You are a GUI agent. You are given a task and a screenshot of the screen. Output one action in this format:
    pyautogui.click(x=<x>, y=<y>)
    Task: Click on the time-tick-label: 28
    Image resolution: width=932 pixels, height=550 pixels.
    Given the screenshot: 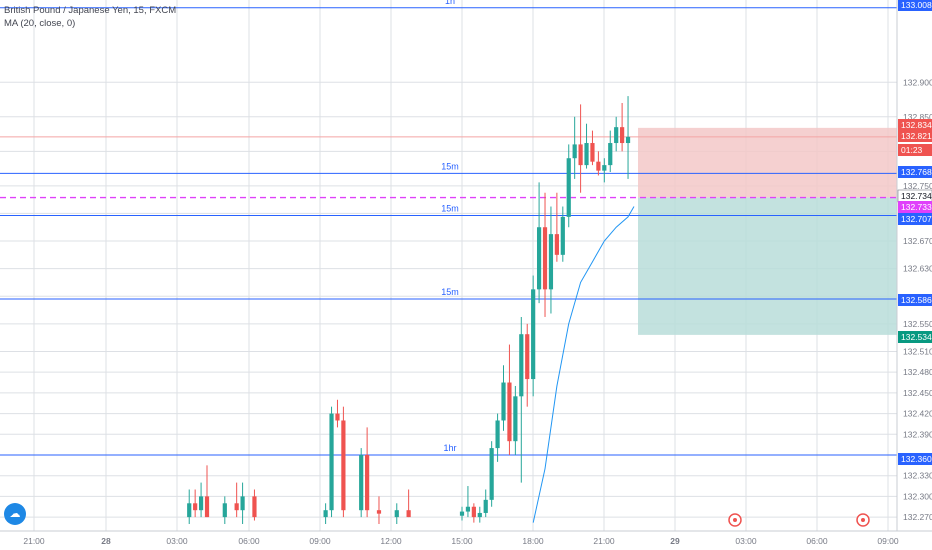 What is the action you would take?
    pyautogui.click(x=106, y=541)
    